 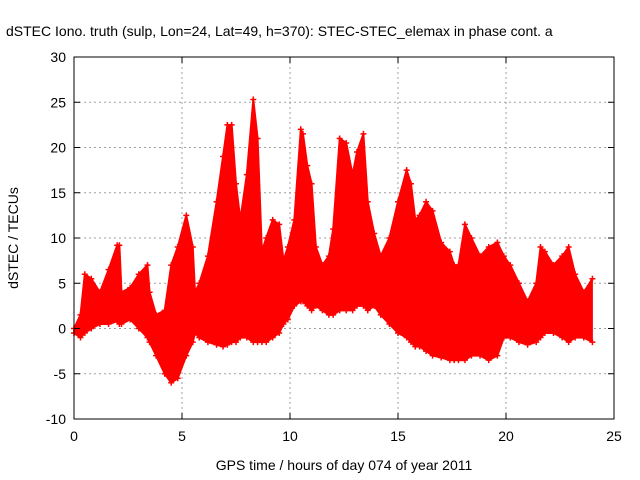 I want to click on y-tick-label: -5, so click(x=60, y=374).